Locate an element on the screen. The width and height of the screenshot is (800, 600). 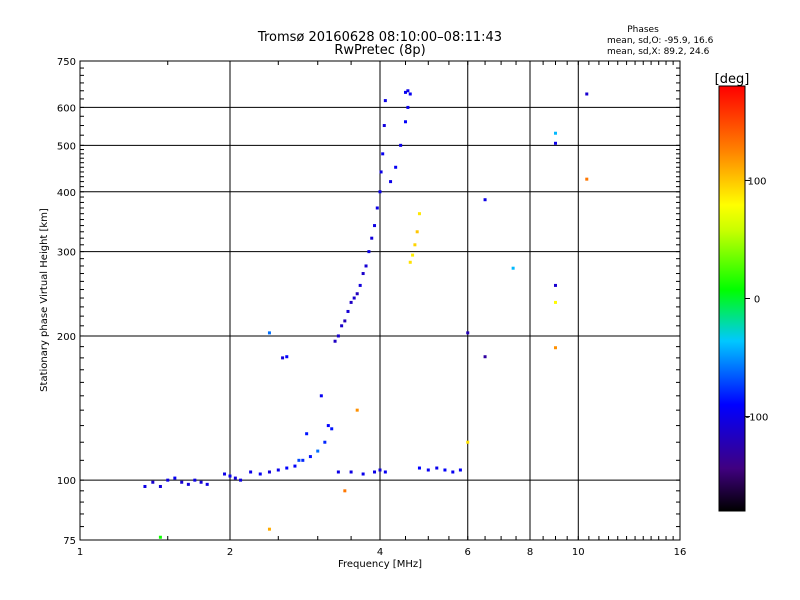
colorbar-tick-label: 0 is located at coordinates (757, 300).